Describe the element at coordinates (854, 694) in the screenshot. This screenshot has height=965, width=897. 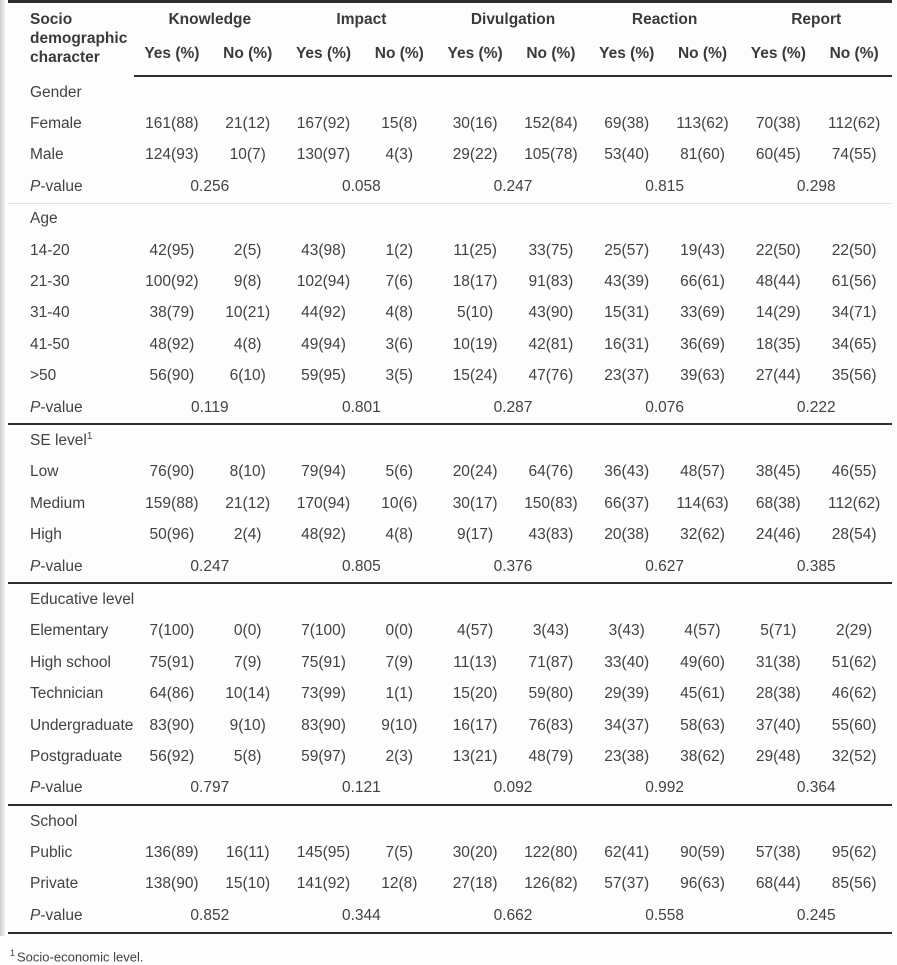
I see `data-cell: 46(62)` at that location.